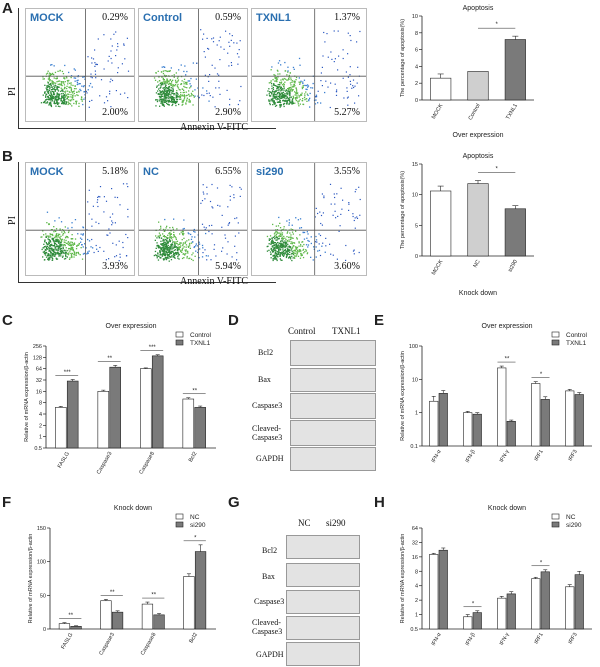  What do you see at coordinates (413, 347) in the screenshot?
I see `y-tick-label: 100` at bounding box center [413, 347].